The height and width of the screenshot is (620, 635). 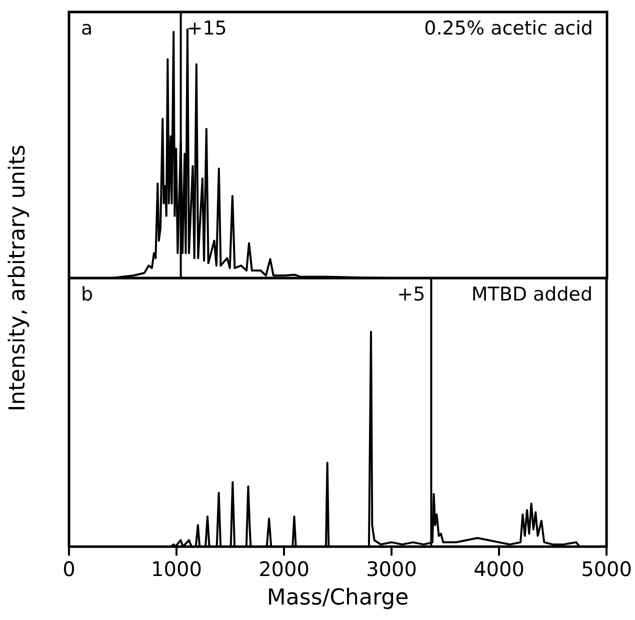 I want to click on annotation: 0.25% acetic acid, so click(x=508, y=28).